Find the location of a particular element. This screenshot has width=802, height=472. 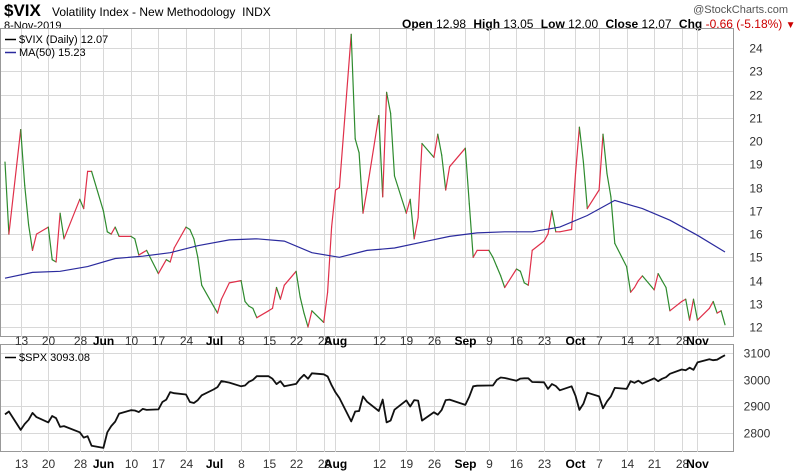

vix-y-tick-label: 22 is located at coordinates (756, 96).